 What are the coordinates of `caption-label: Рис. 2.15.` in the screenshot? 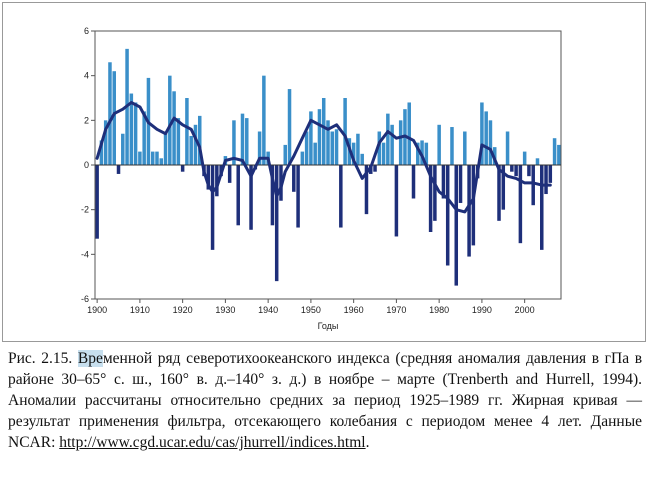 It's located at (40, 358).